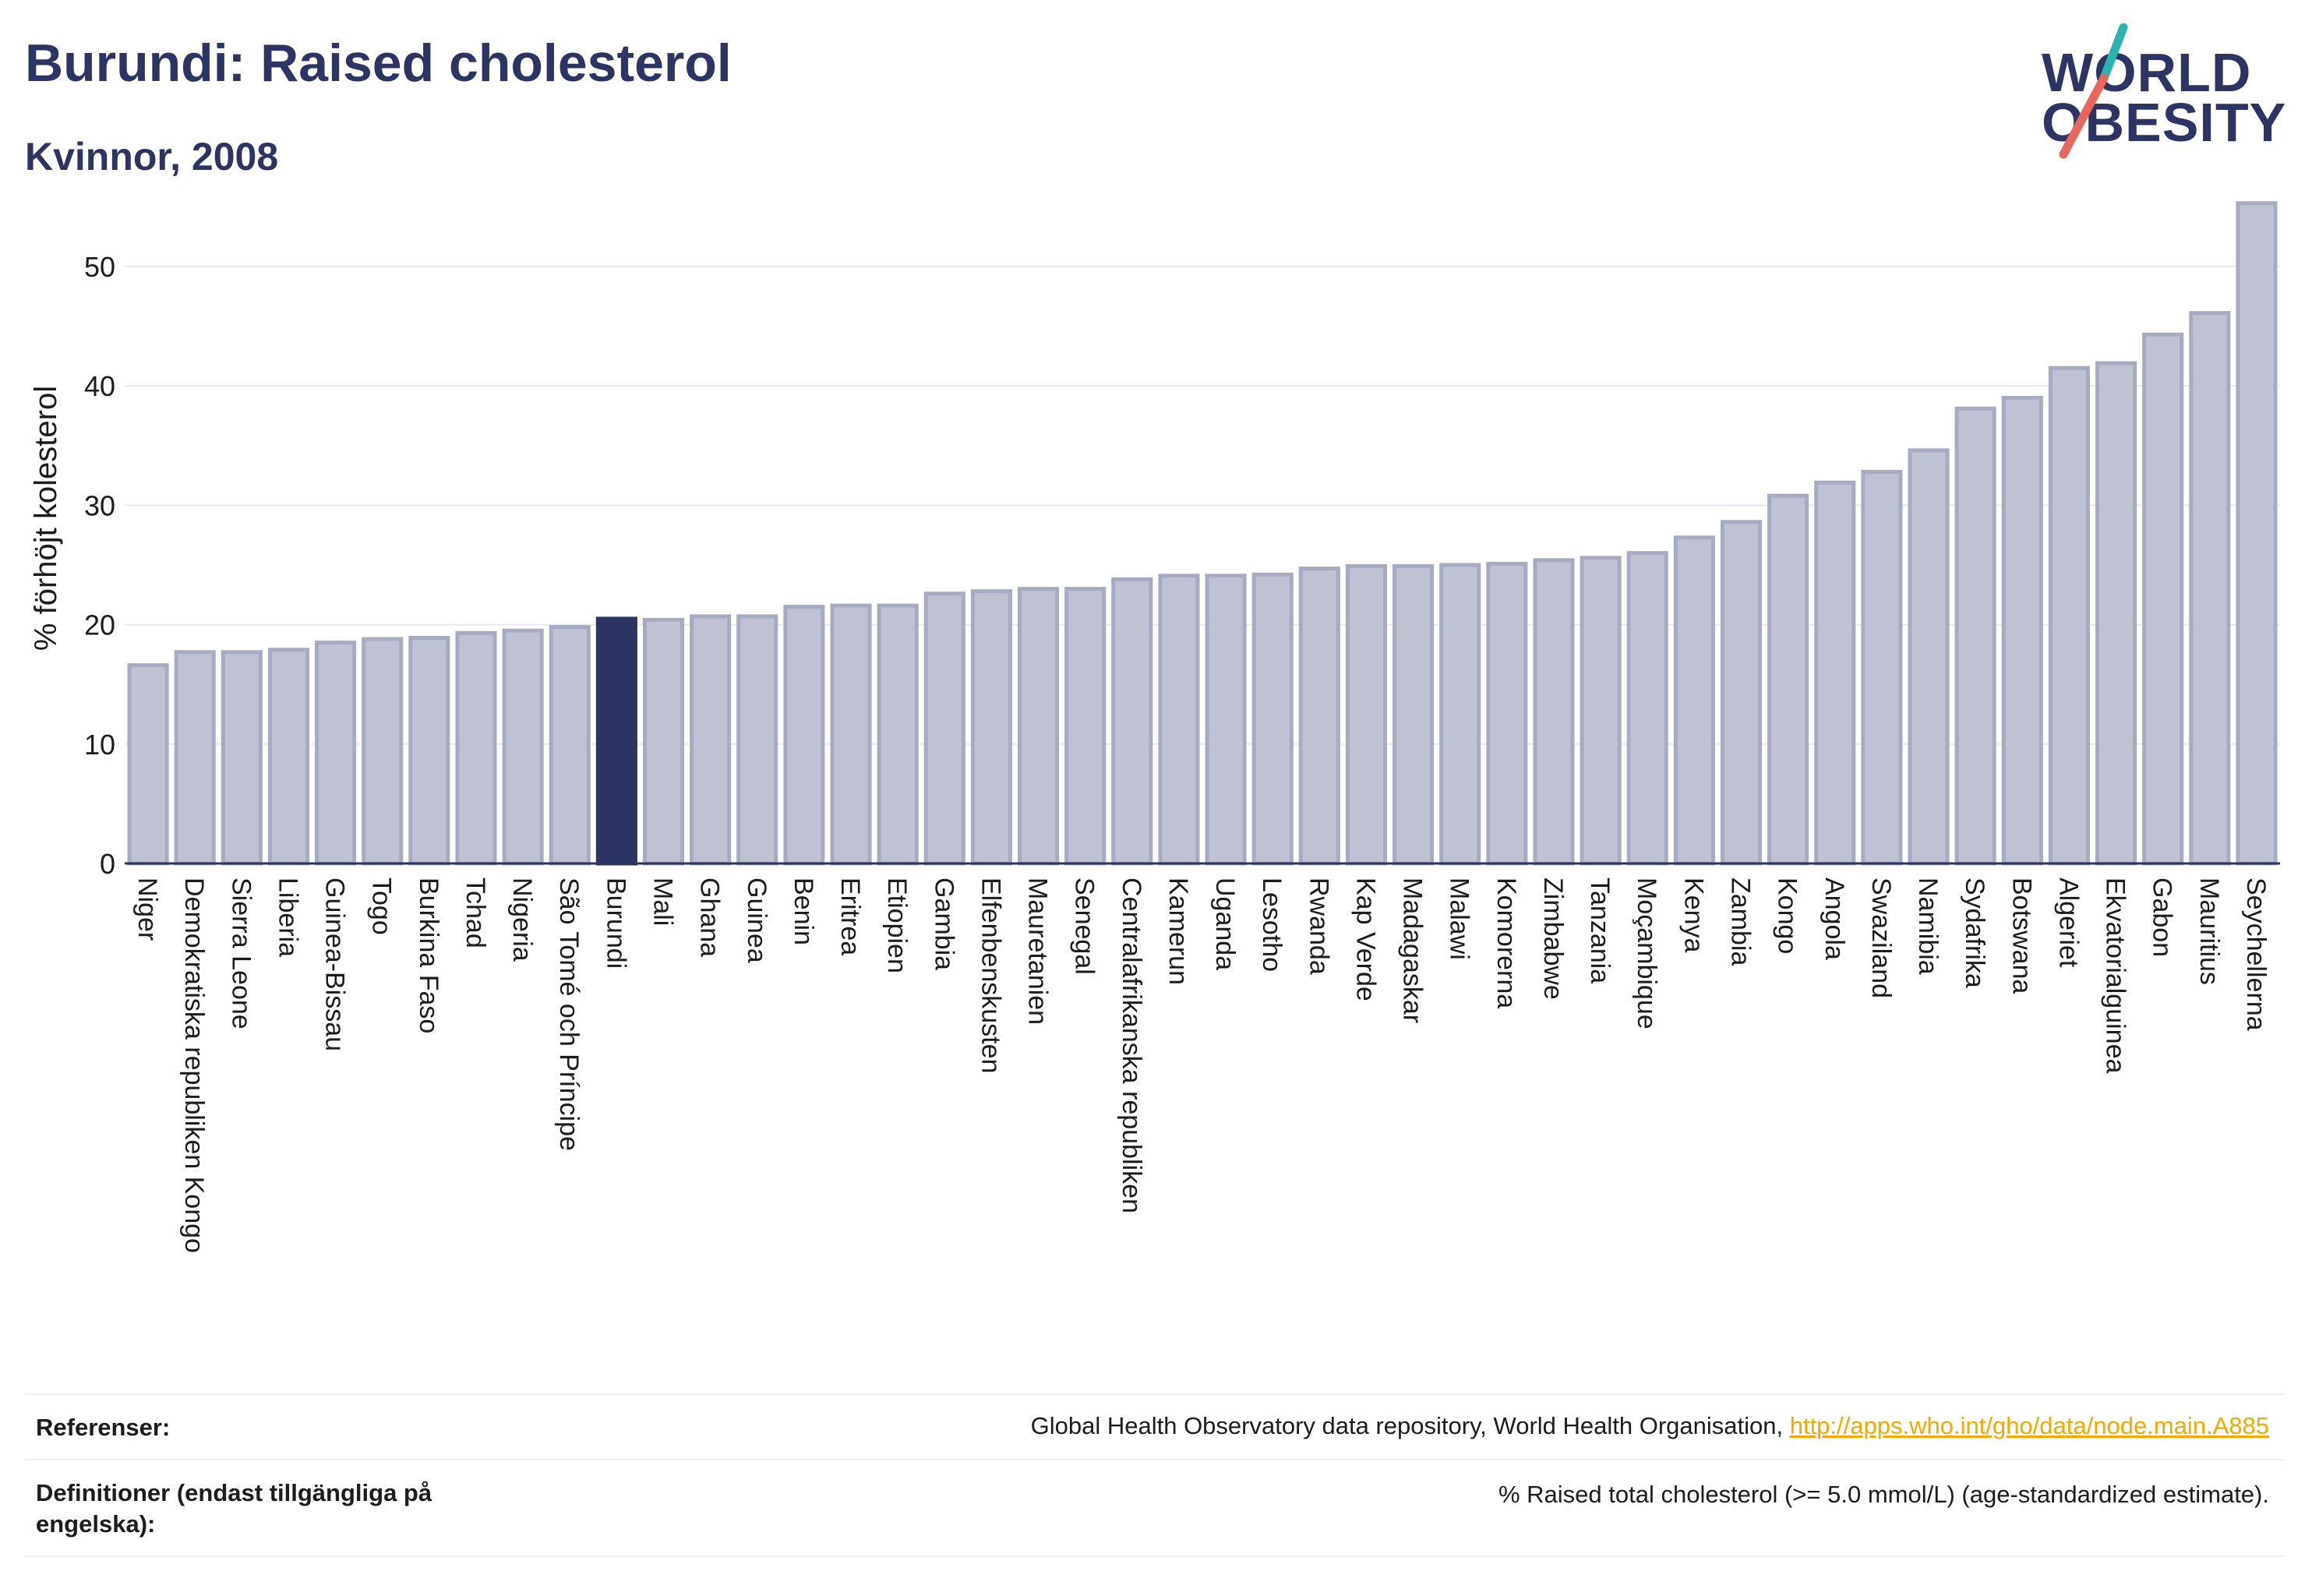 The image size is (2305, 1596). What do you see at coordinates (1225, 923) in the screenshot?
I see `x-tick-label: Uganda` at bounding box center [1225, 923].